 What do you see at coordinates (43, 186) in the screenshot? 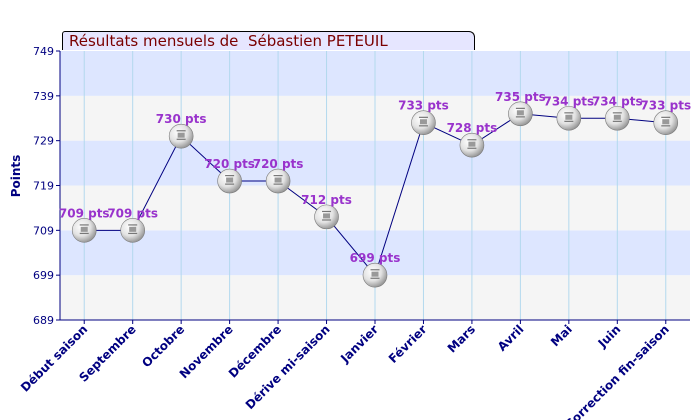
I see `y-tick-label: 719` at bounding box center [43, 186].